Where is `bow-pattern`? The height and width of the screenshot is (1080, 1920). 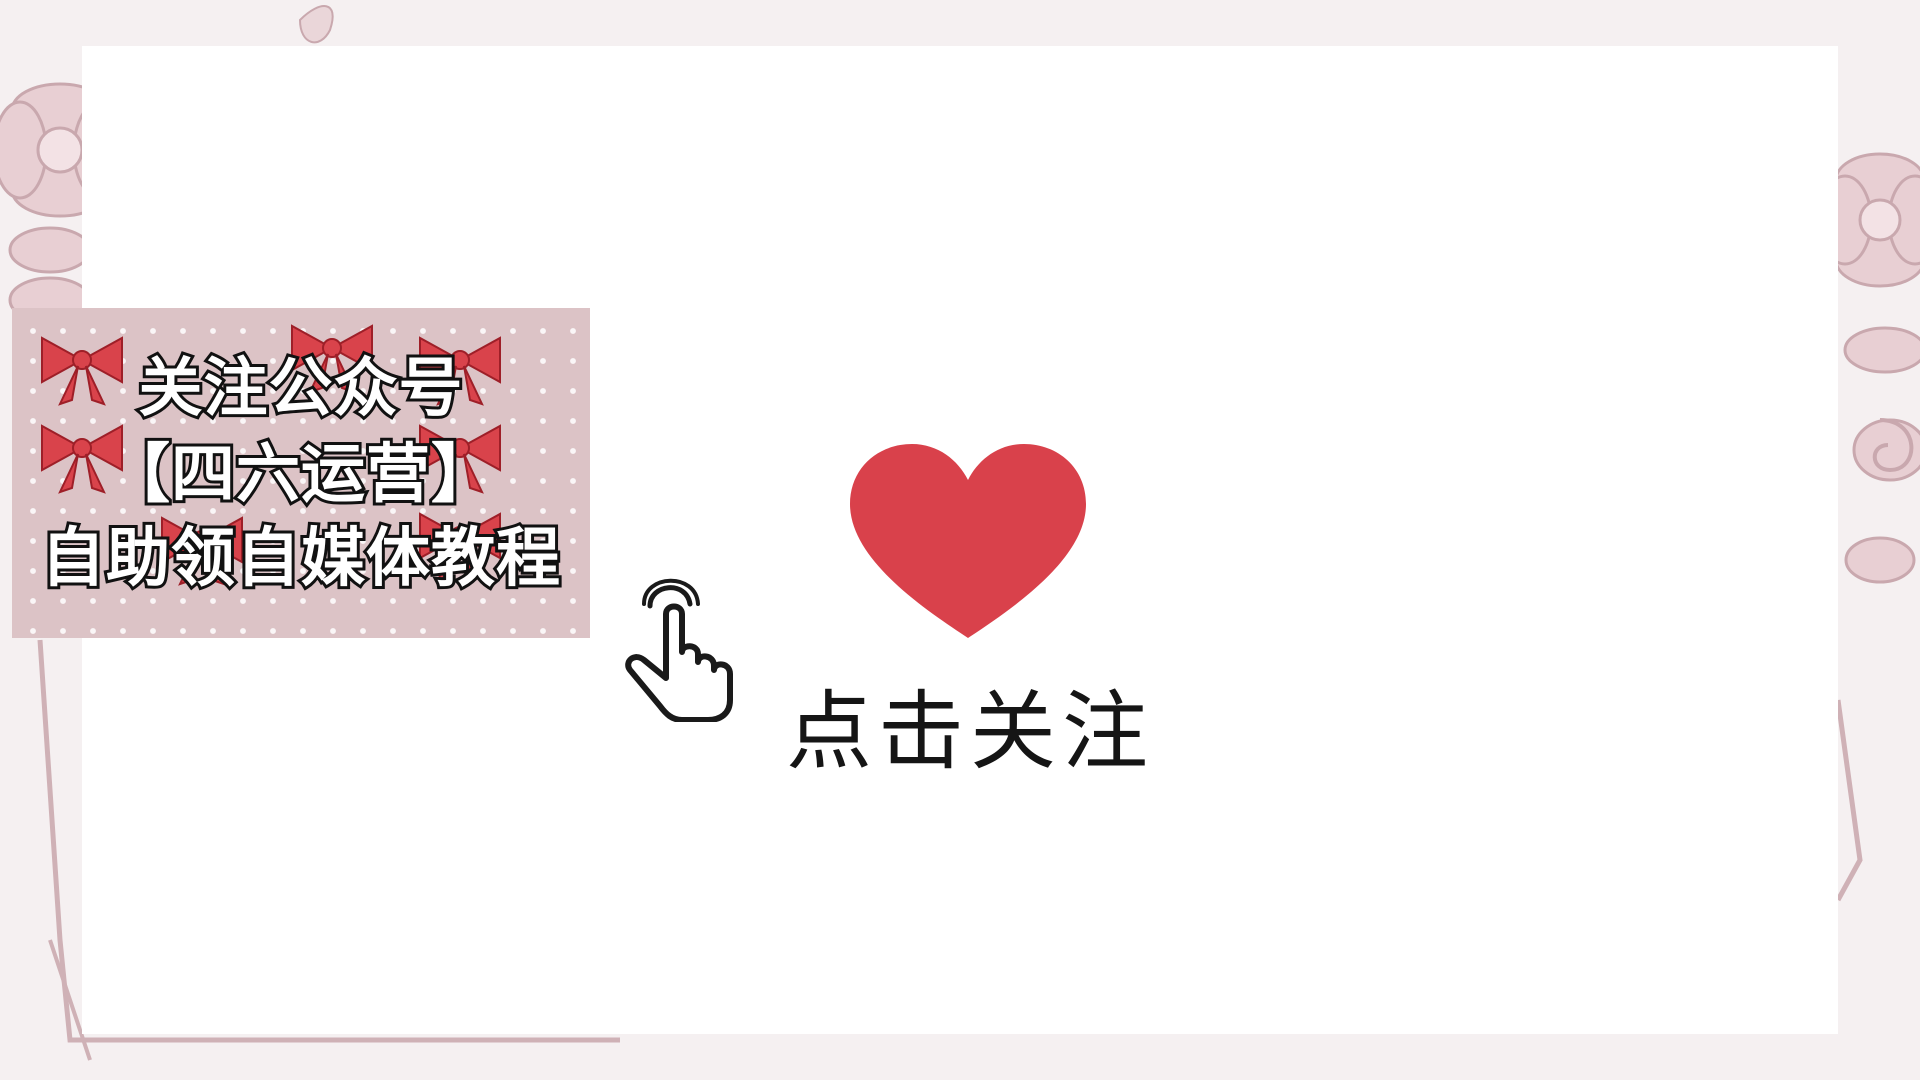 bow-pattern is located at coordinates (271, 455).